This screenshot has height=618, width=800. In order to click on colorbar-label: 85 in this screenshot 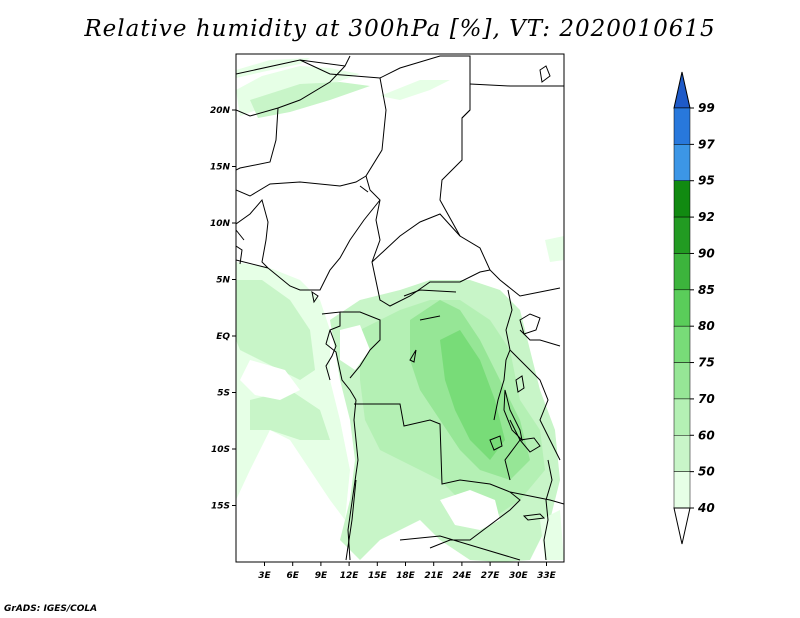, I will do `click(706, 290)`.